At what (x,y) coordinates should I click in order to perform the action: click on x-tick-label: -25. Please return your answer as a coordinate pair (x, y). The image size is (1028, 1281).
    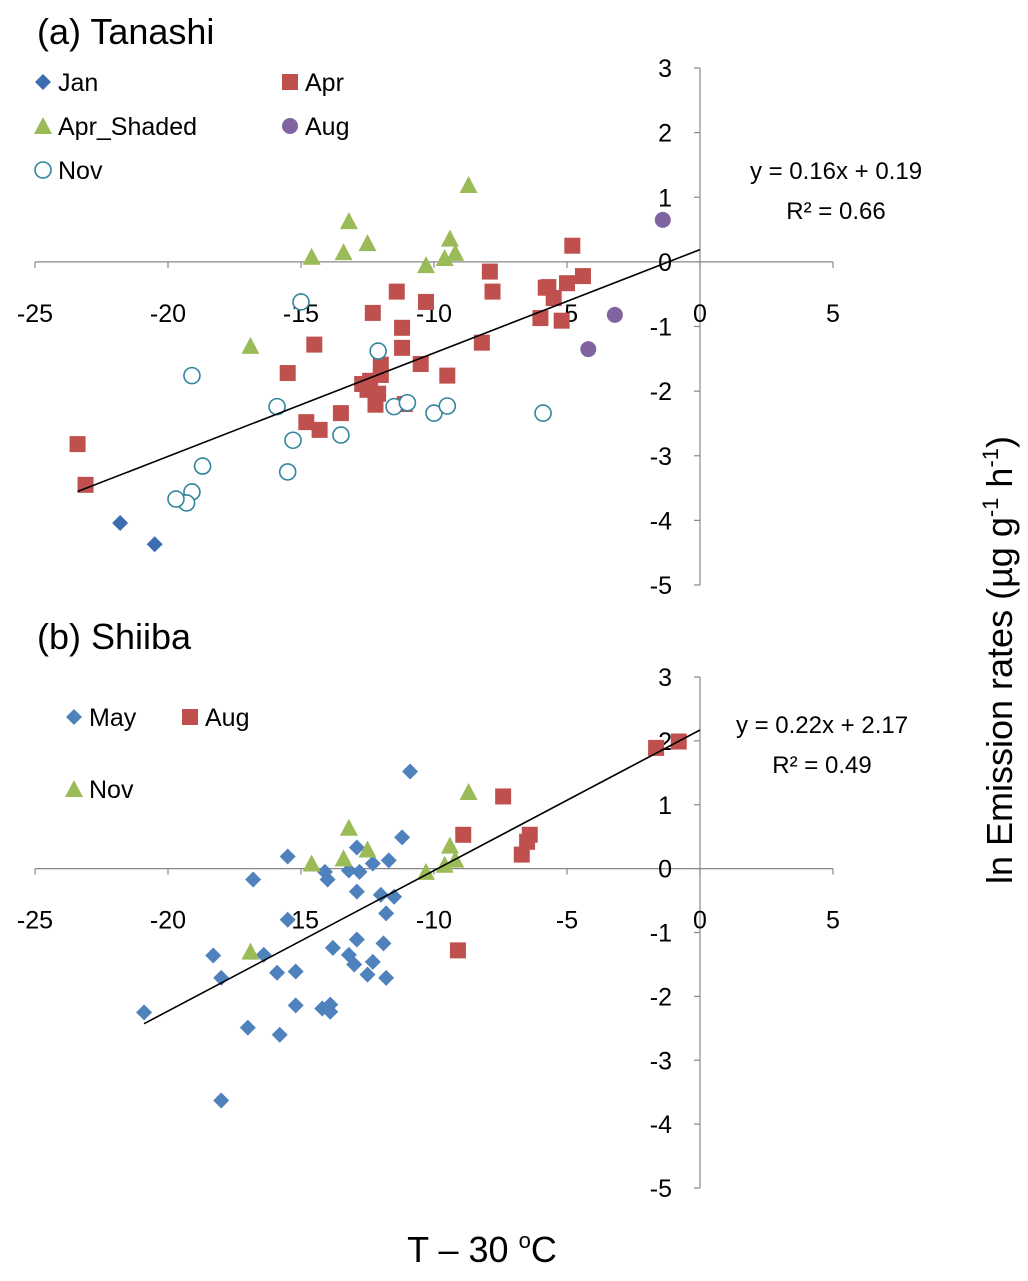
    Looking at the image, I should click on (35, 921).